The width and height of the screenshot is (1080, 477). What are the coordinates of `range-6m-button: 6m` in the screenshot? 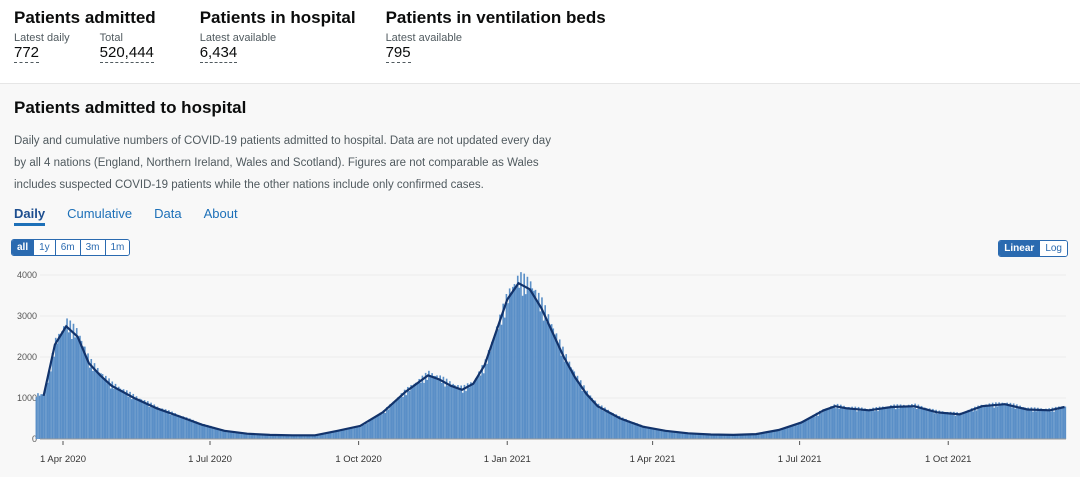 It's located at (67, 247).